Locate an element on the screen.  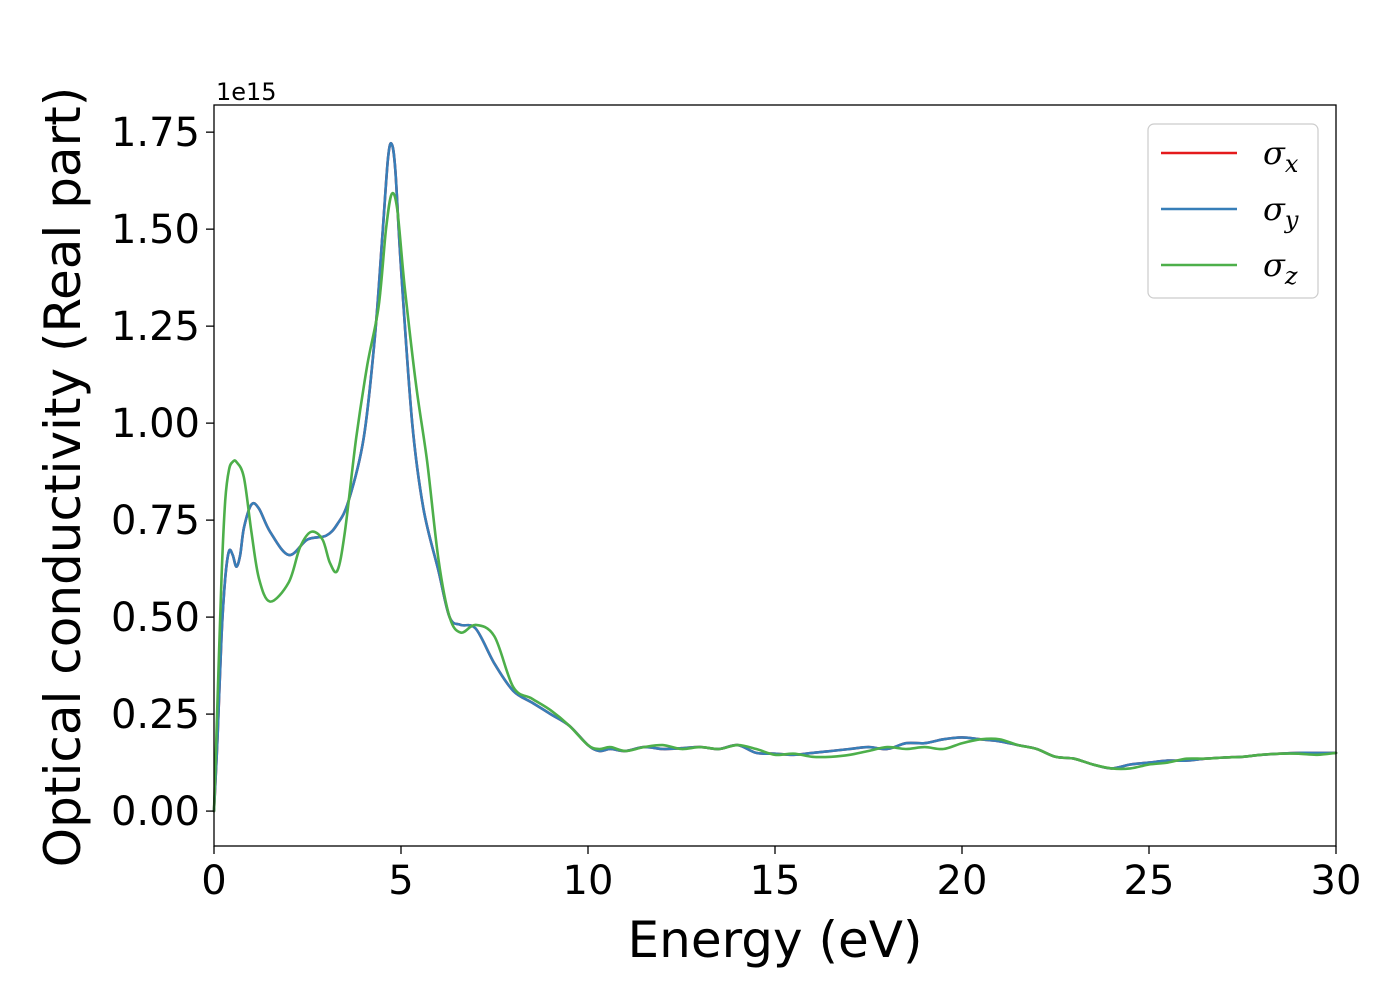
x-tick-label: 25 is located at coordinates (1149, 881).